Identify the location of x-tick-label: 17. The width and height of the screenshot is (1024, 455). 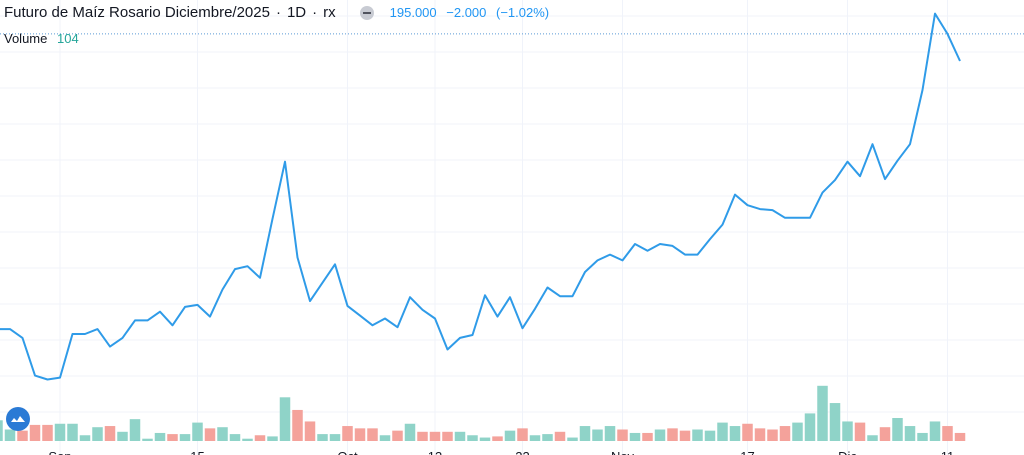
(747, 452).